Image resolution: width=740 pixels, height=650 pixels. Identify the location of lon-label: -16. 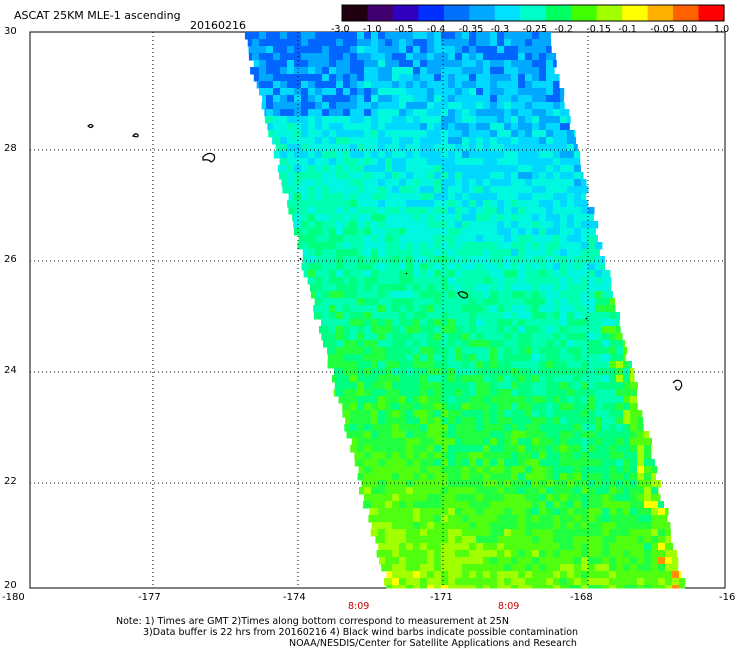
(727, 597).